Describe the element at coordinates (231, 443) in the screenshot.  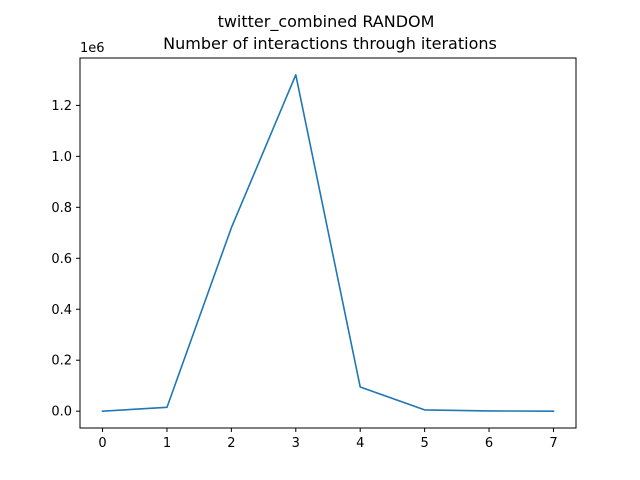
I see `x-tick-label: 2` at that location.